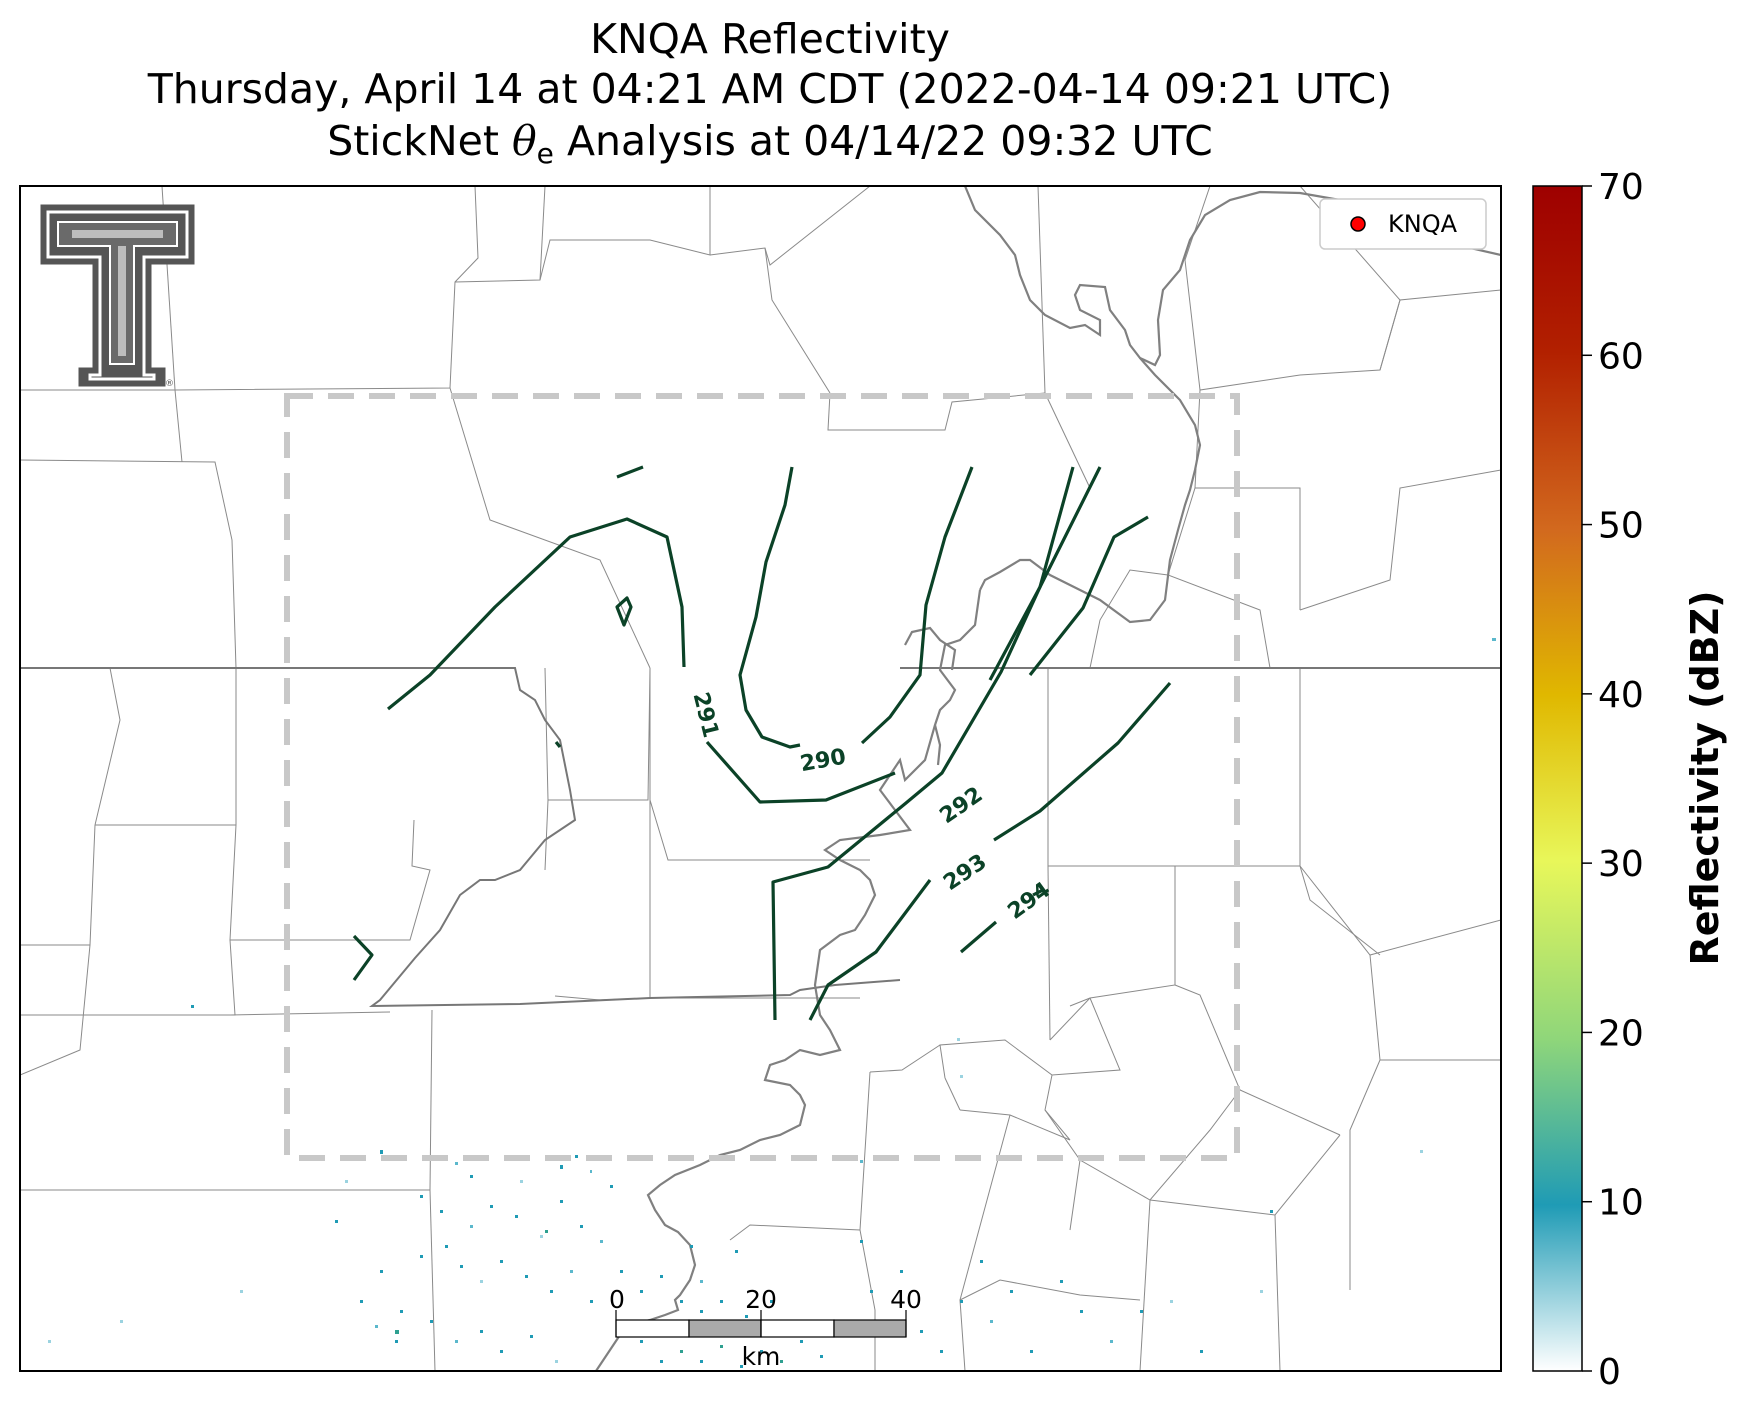  Describe the element at coordinates (1621, 695) in the screenshot. I see `colorbar-tick-label: 40` at that location.